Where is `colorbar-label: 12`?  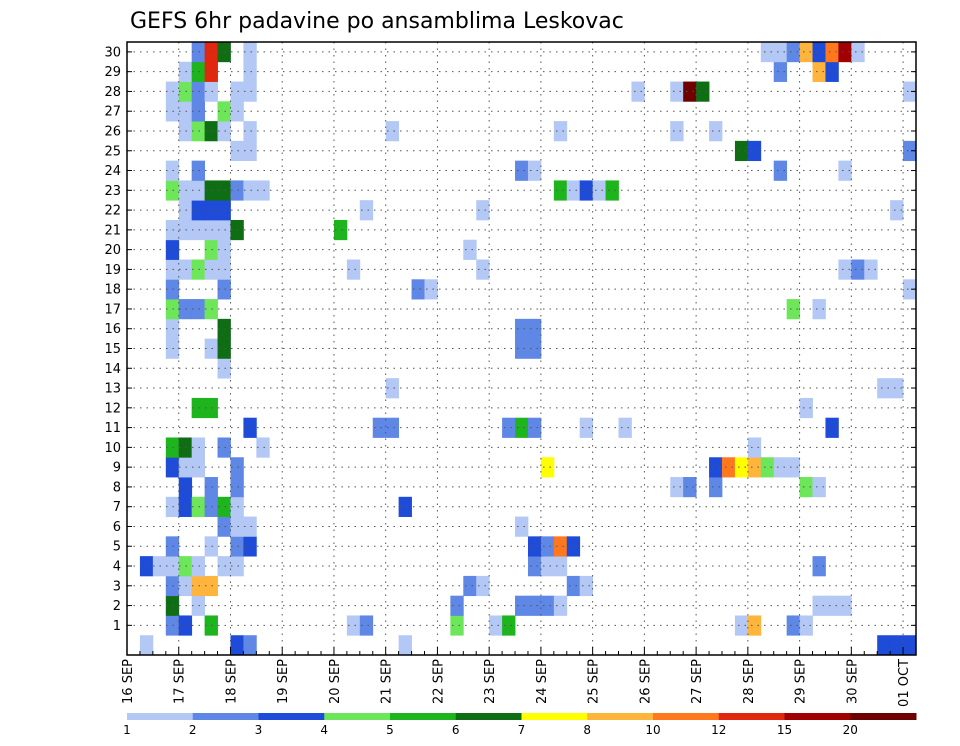
colorbar-label: 12 is located at coordinates (718, 730).